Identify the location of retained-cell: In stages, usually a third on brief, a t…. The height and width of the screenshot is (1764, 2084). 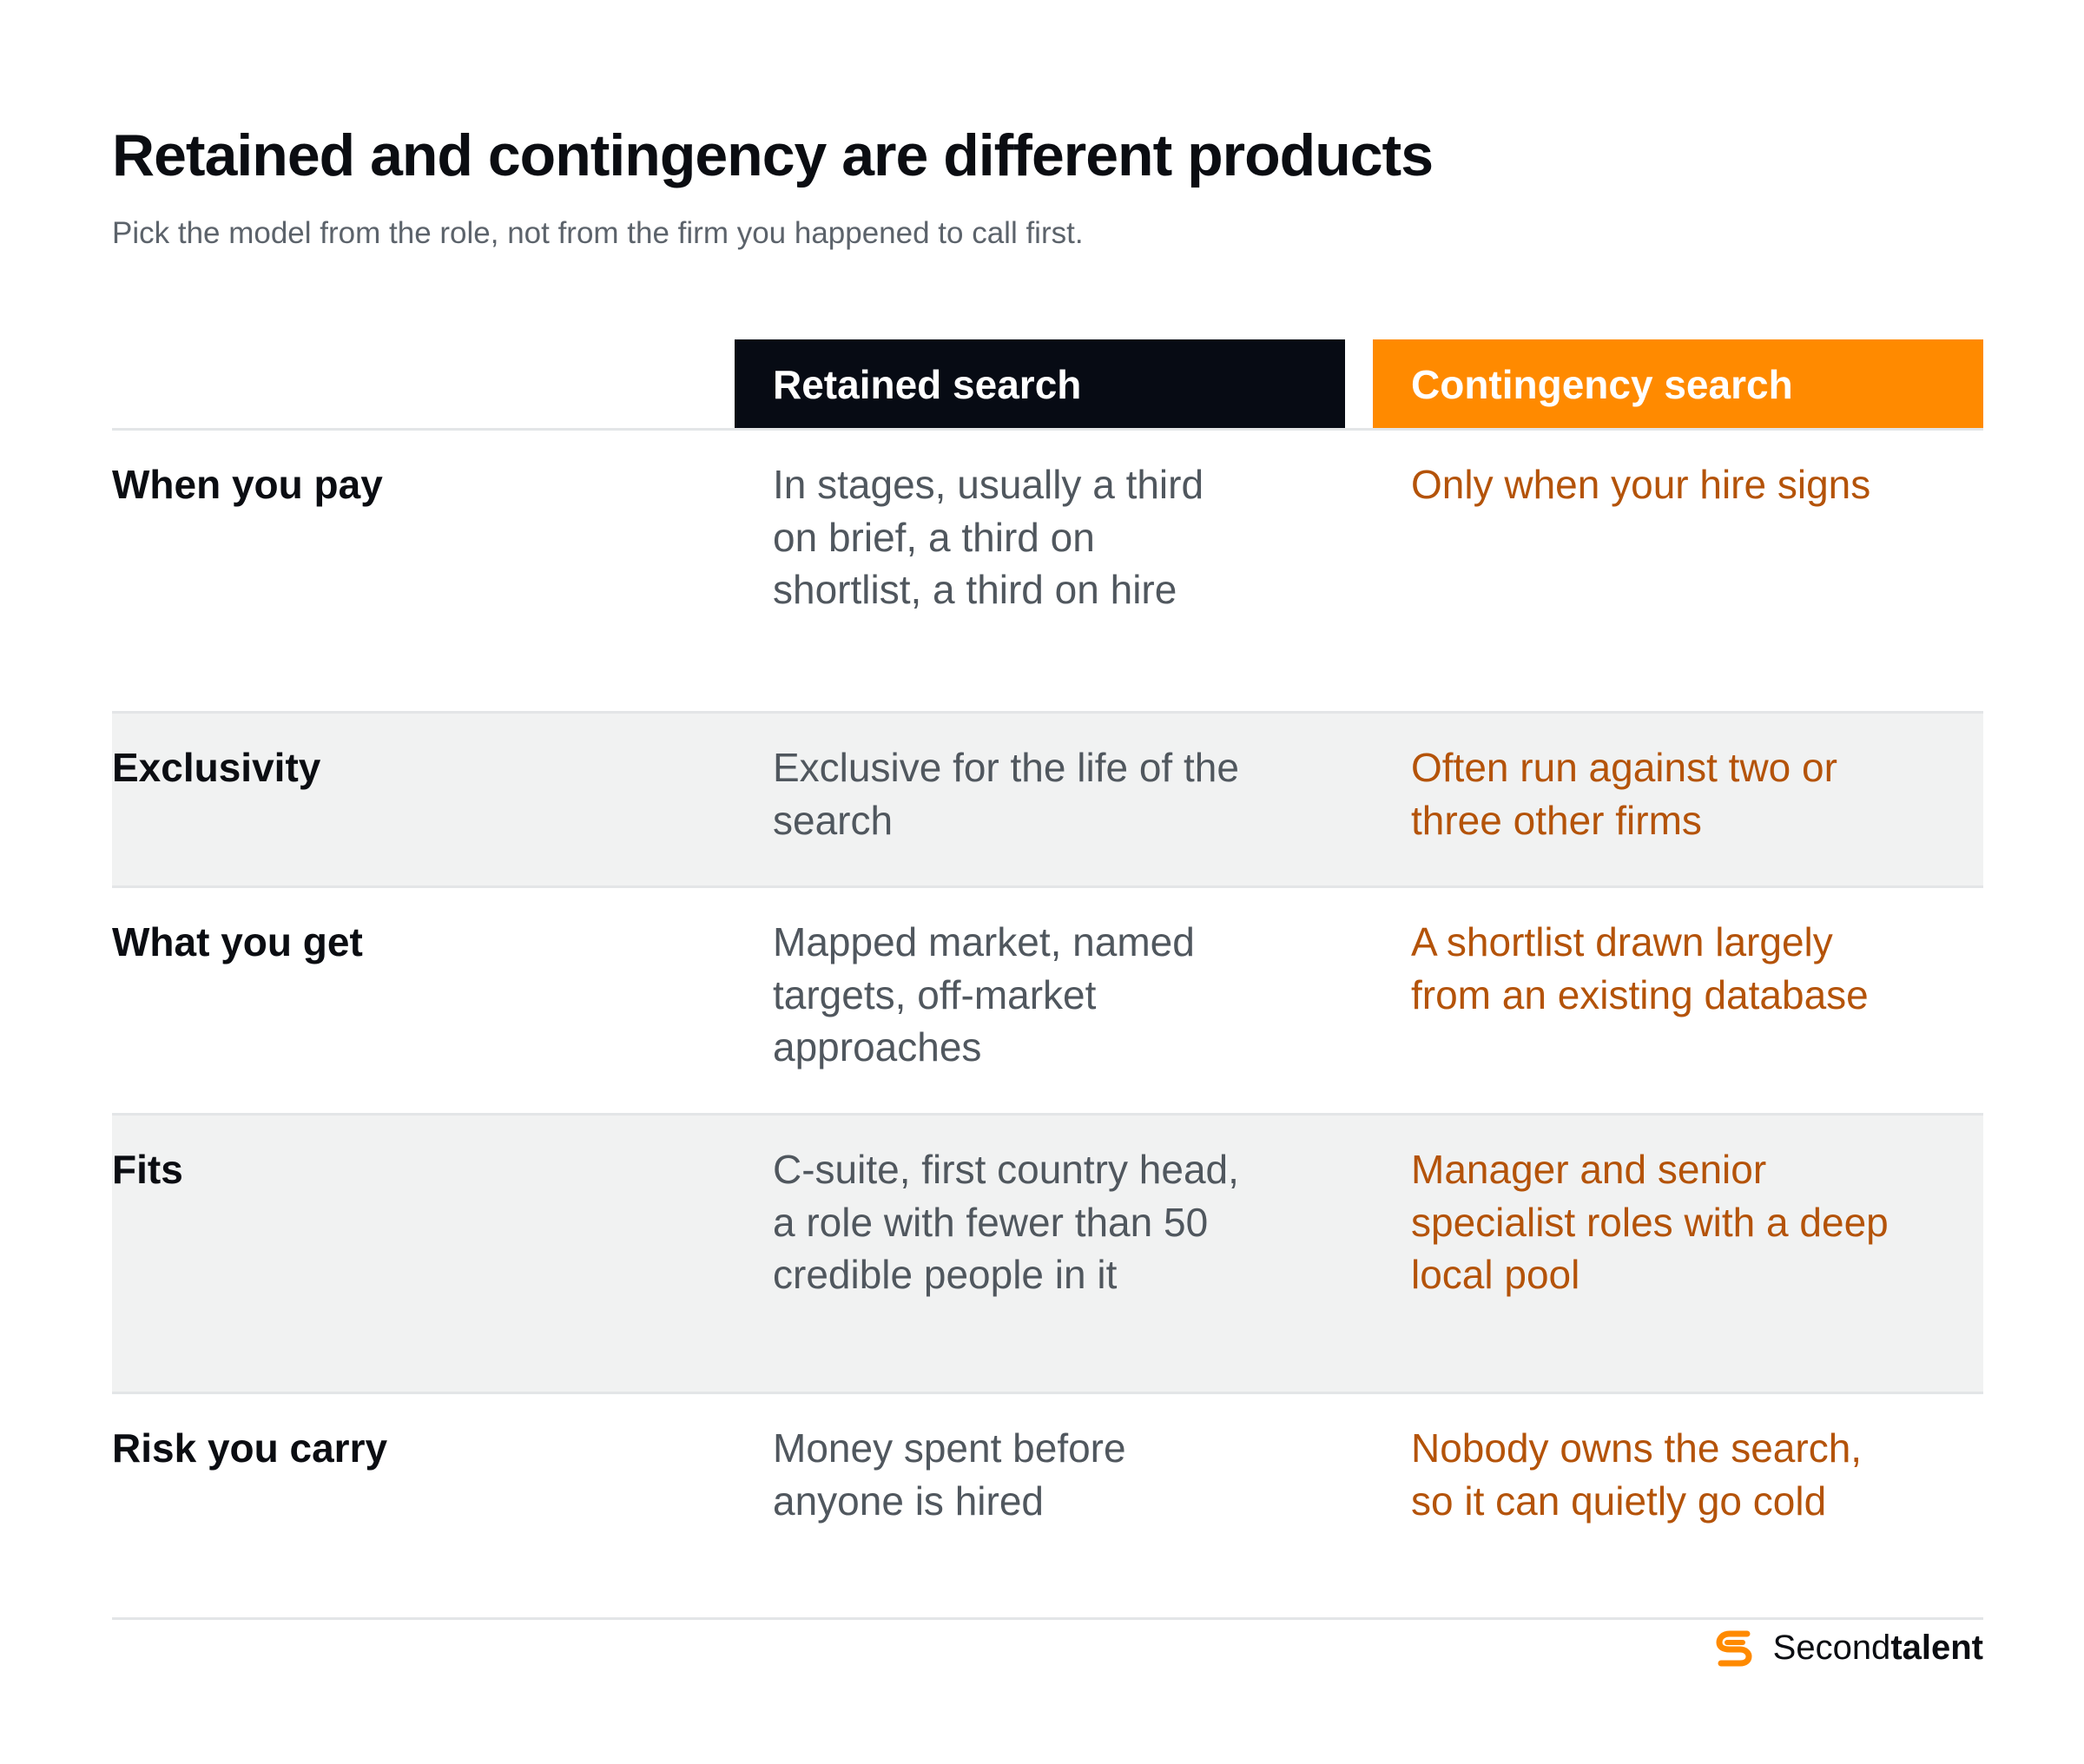
(988, 537).